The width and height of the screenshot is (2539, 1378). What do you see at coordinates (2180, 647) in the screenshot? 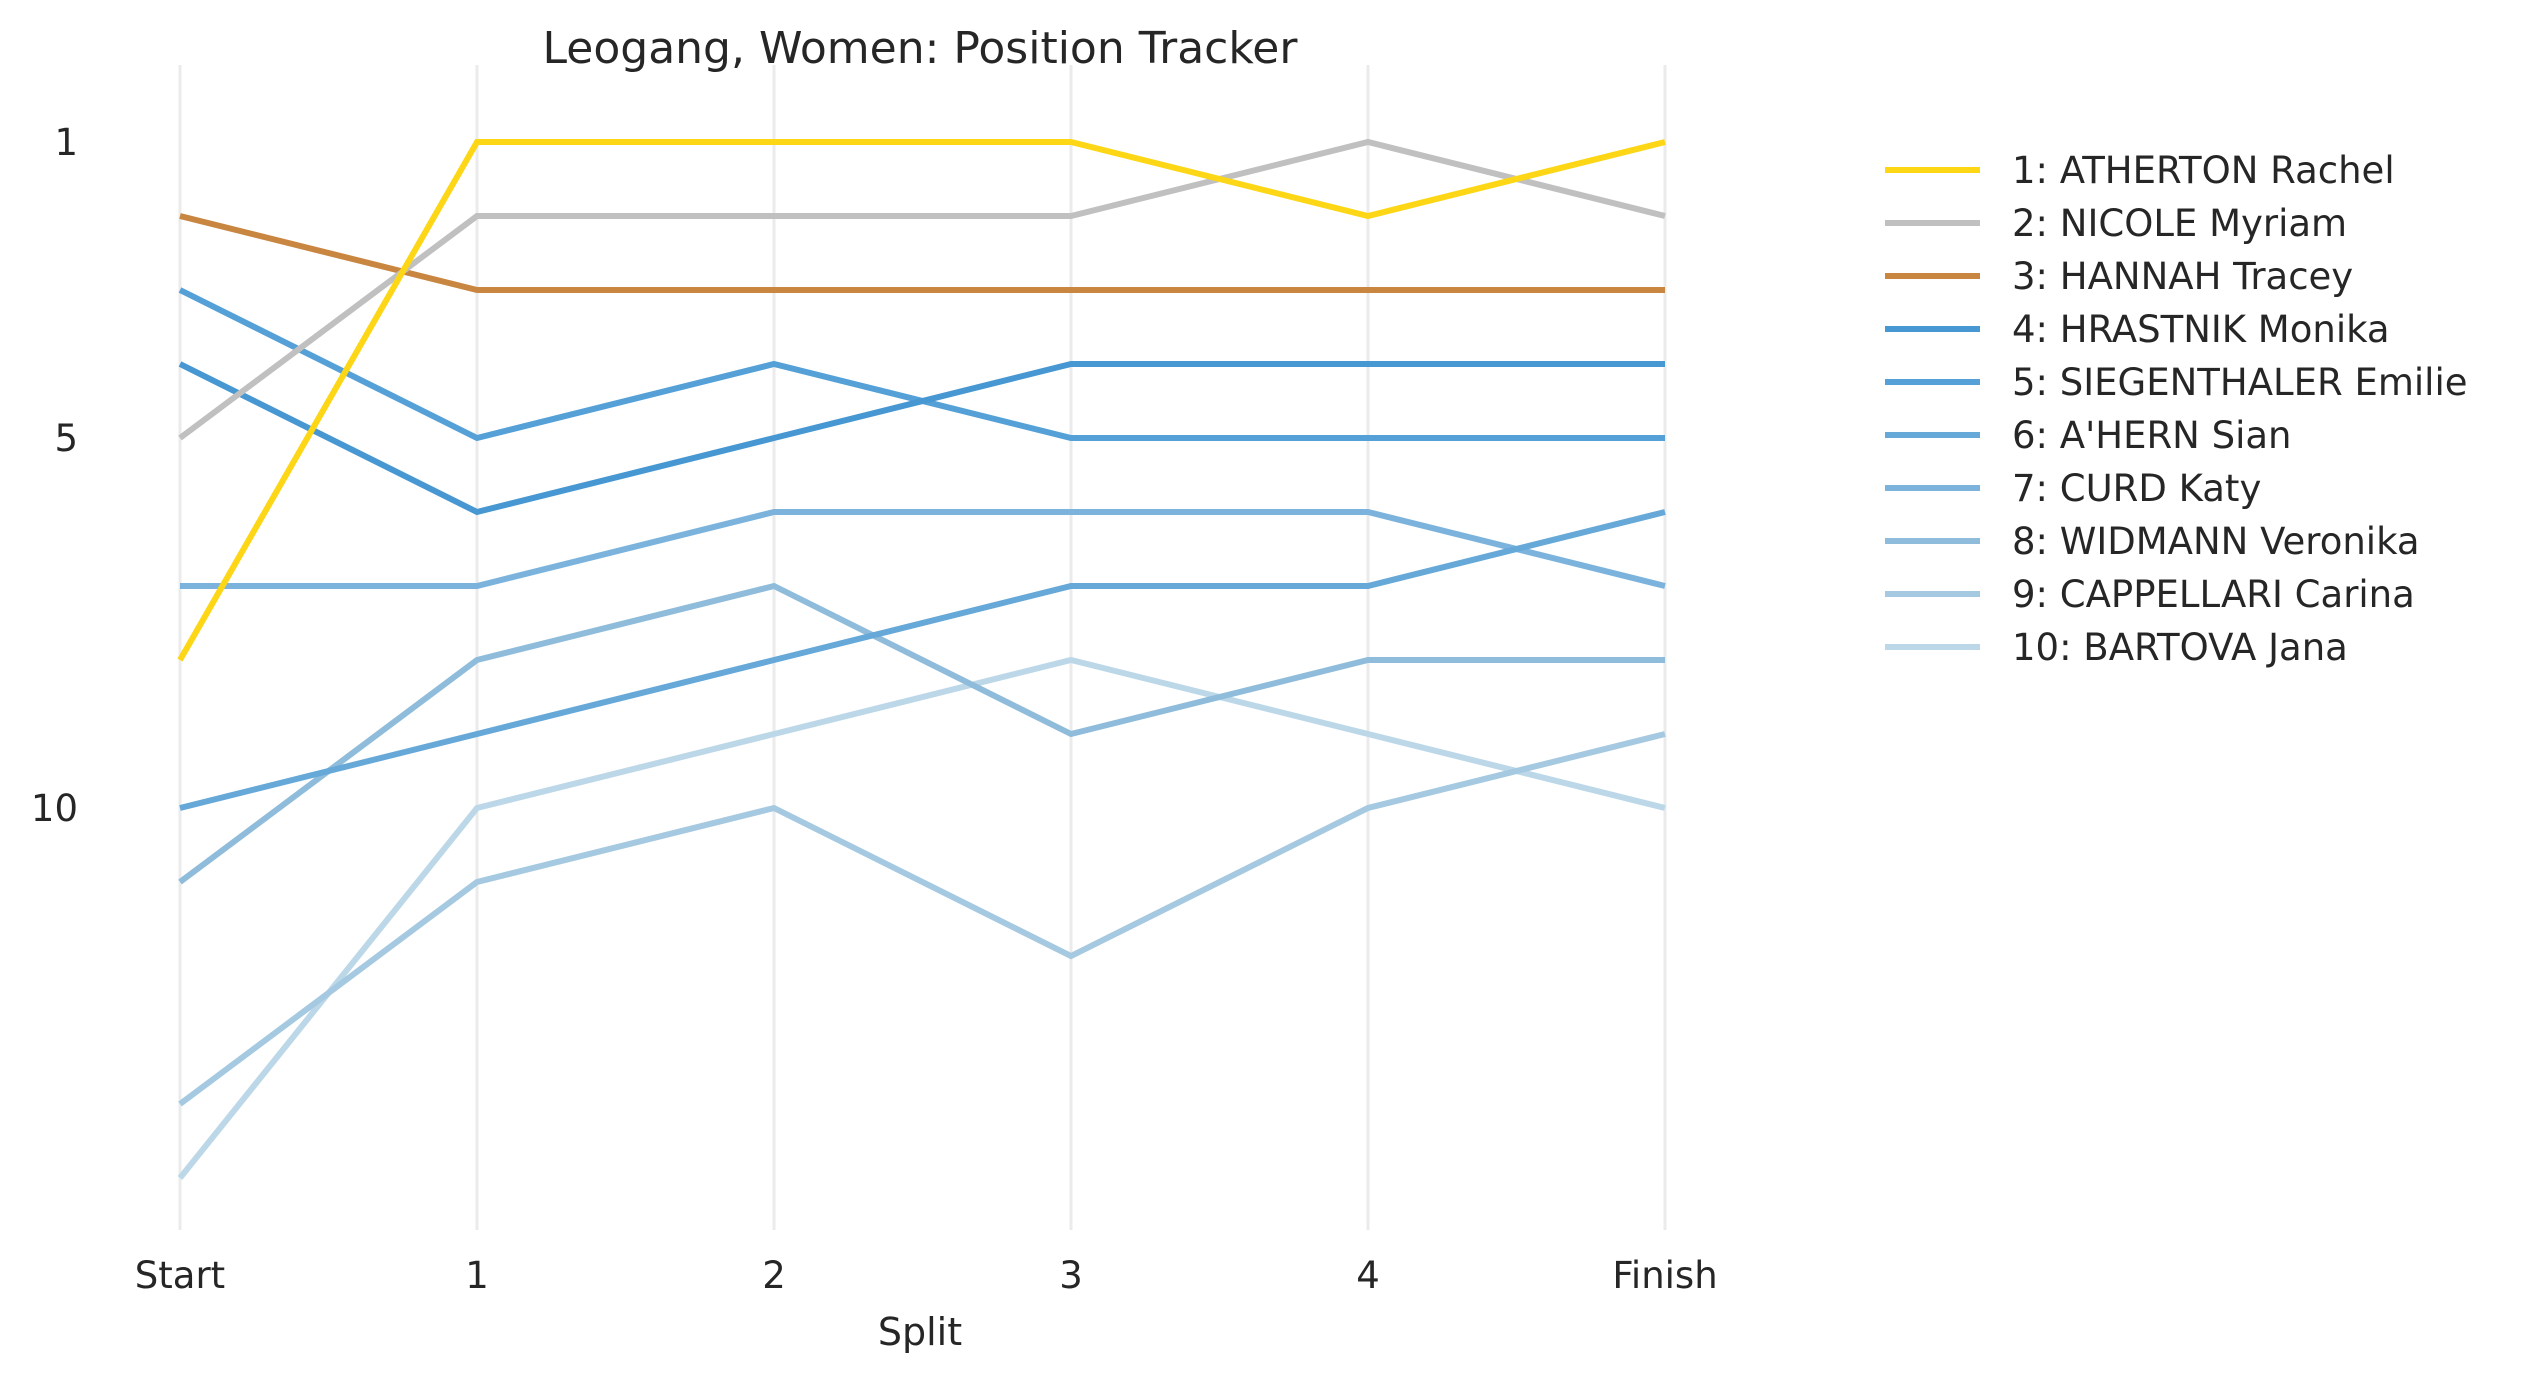
I see `legend-label-10: 10: BARTOVA Jana` at bounding box center [2180, 647].